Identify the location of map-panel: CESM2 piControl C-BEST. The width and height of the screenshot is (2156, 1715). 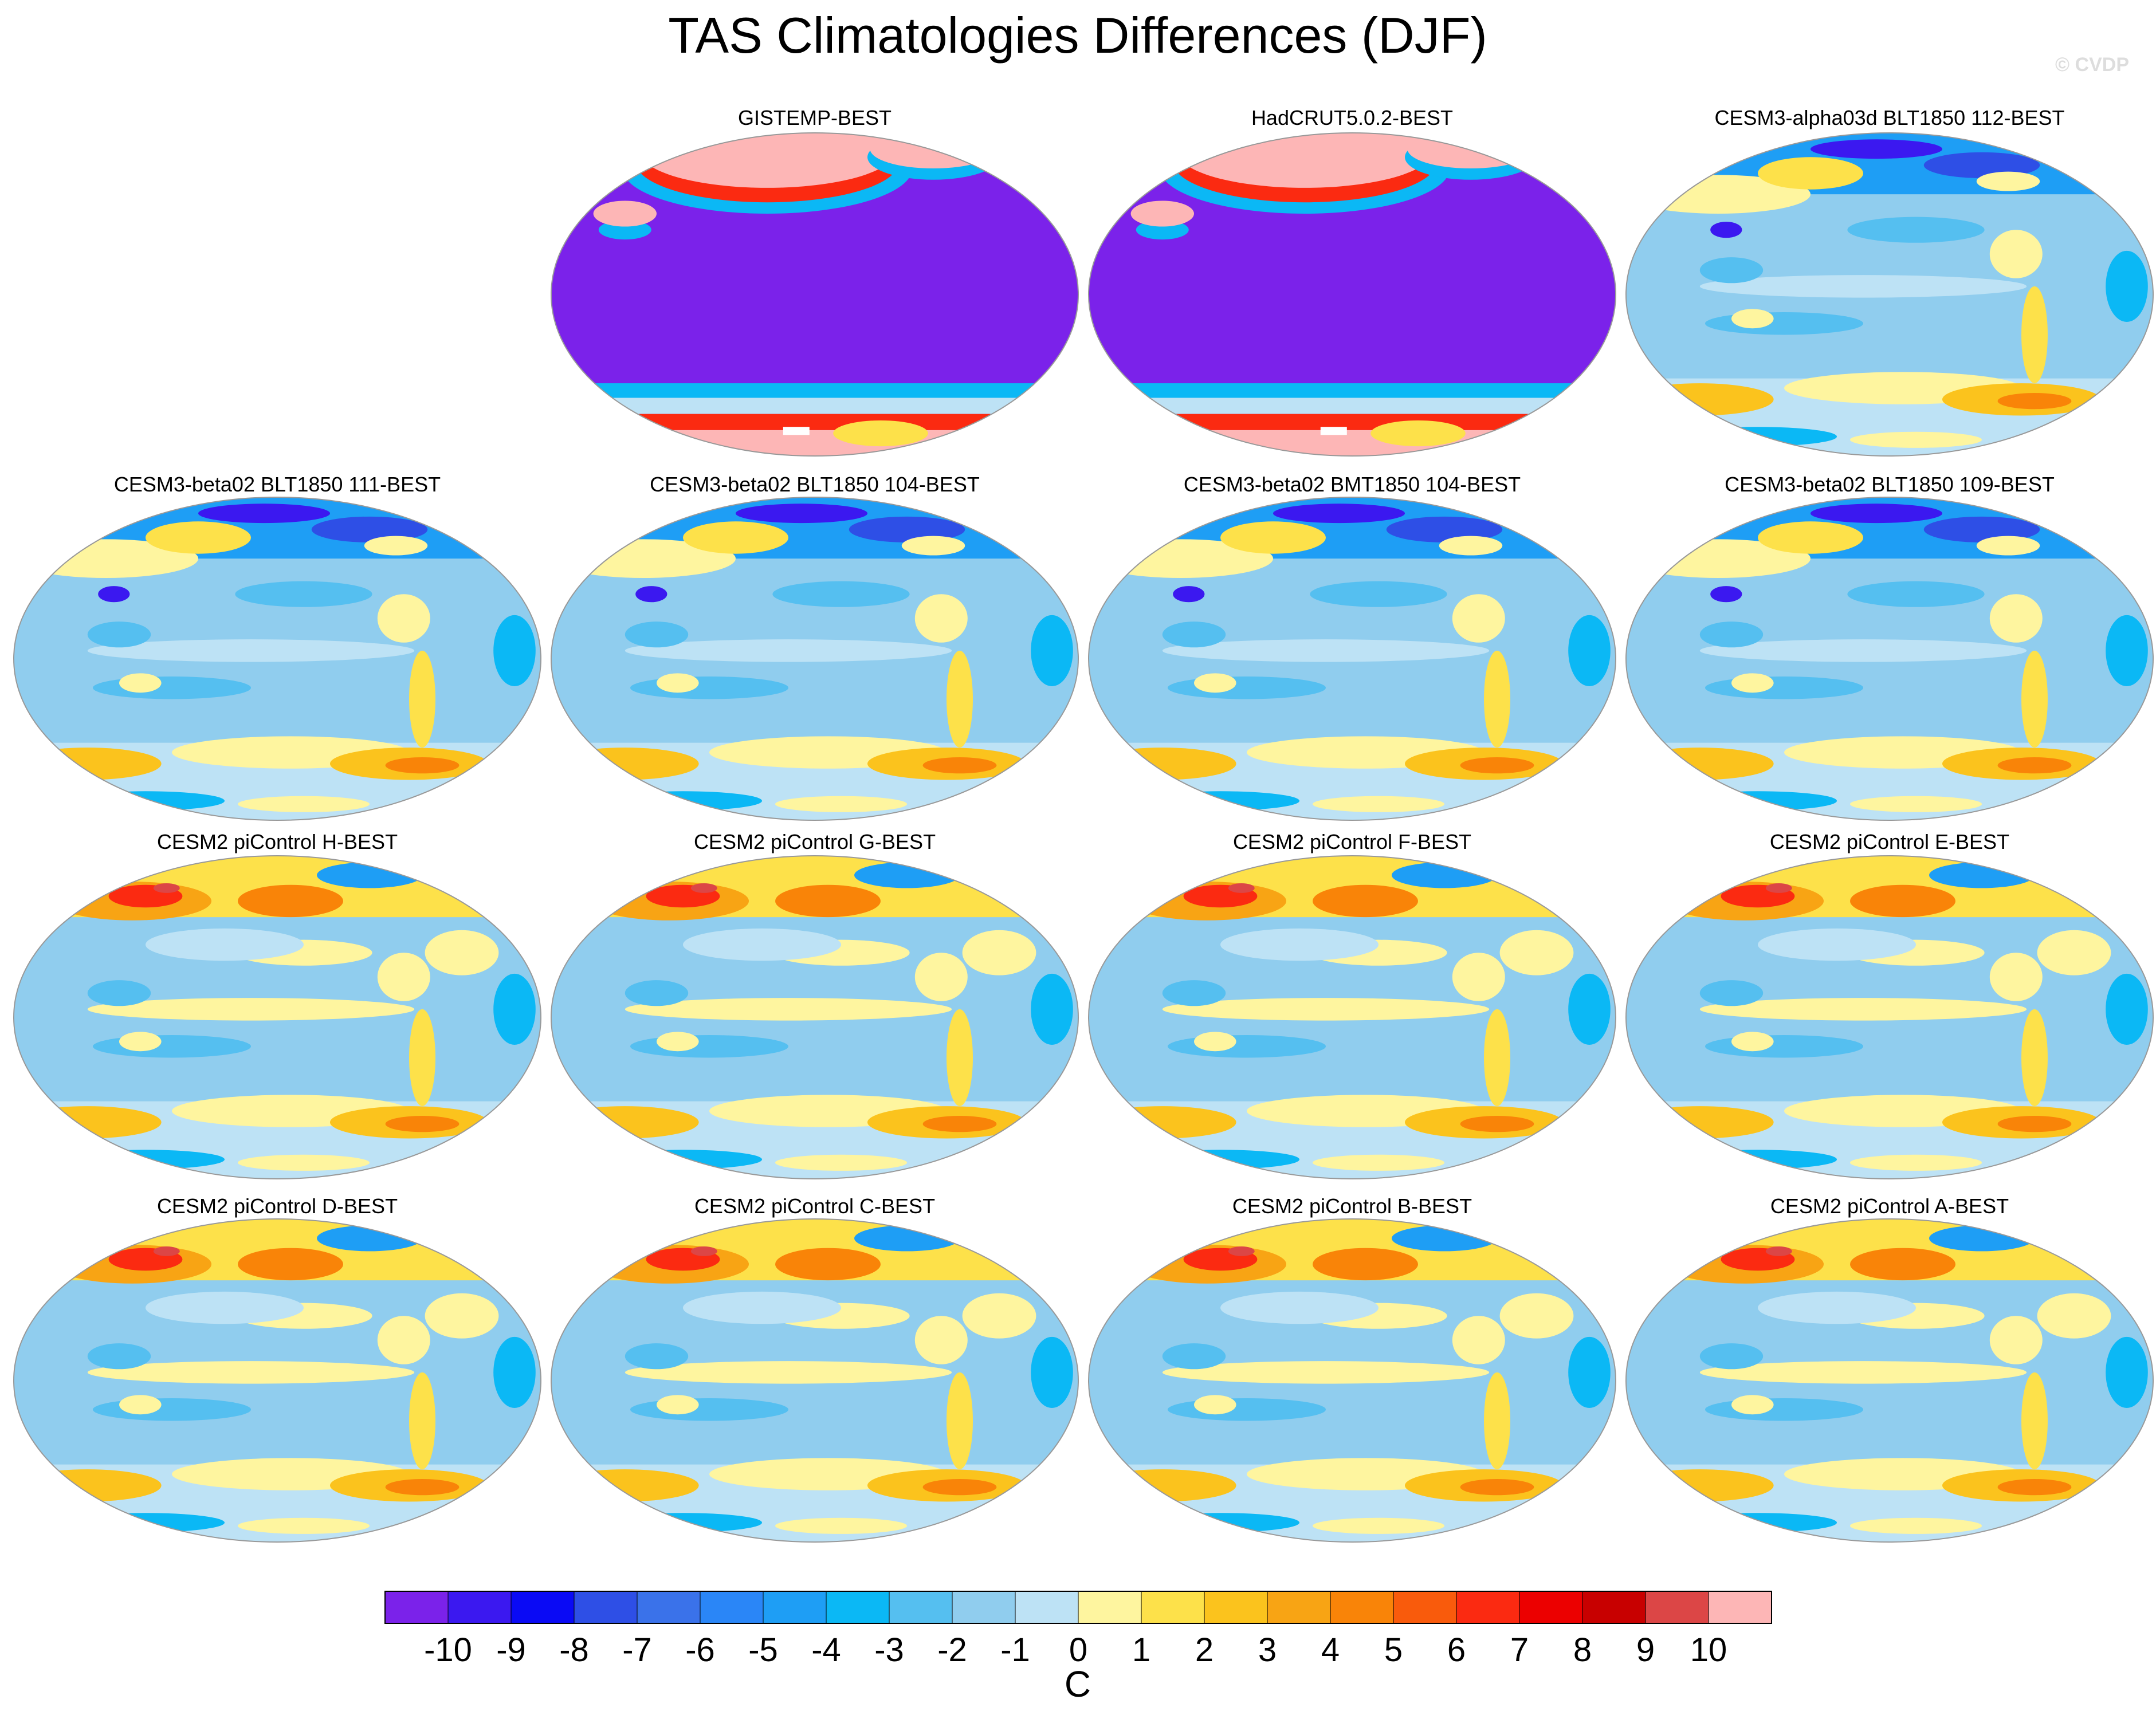
(815, 1368).